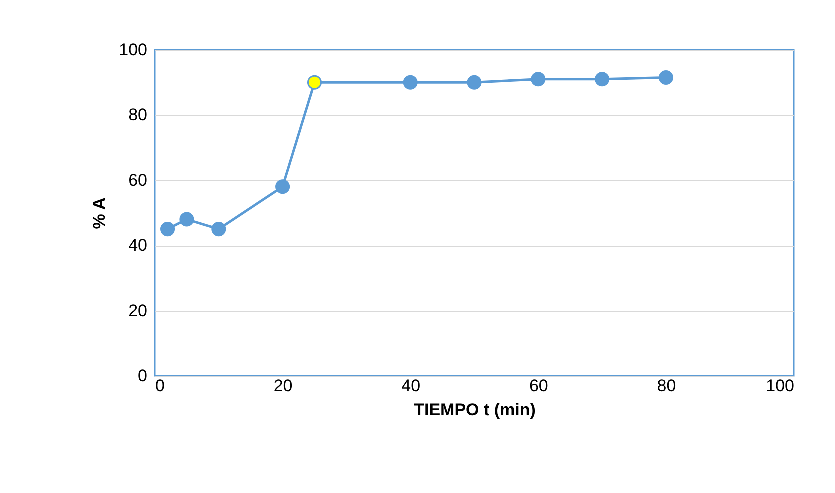 This screenshot has height=493, width=835. What do you see at coordinates (138, 246) in the screenshot?
I see `y-tick-label: 40` at bounding box center [138, 246].